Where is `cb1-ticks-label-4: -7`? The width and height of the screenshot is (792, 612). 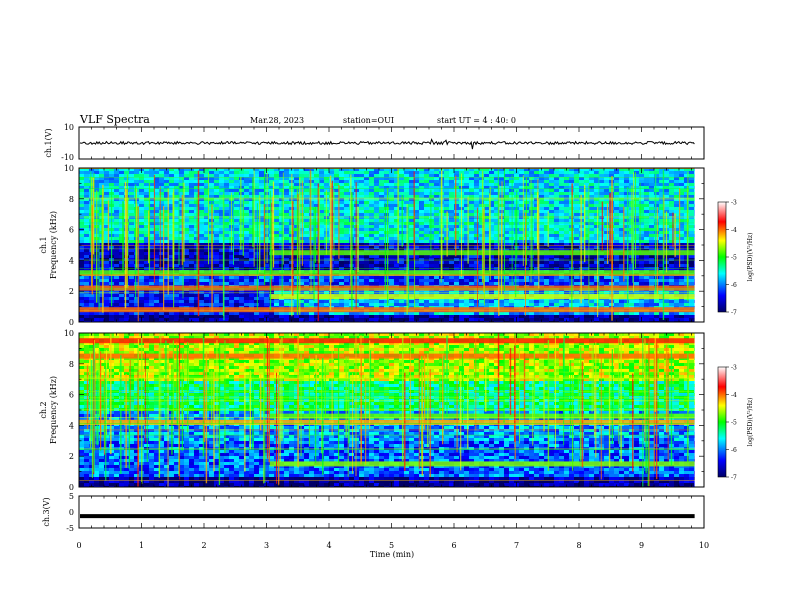 cb1-ticks-label-4: -7 is located at coordinates (734, 313).